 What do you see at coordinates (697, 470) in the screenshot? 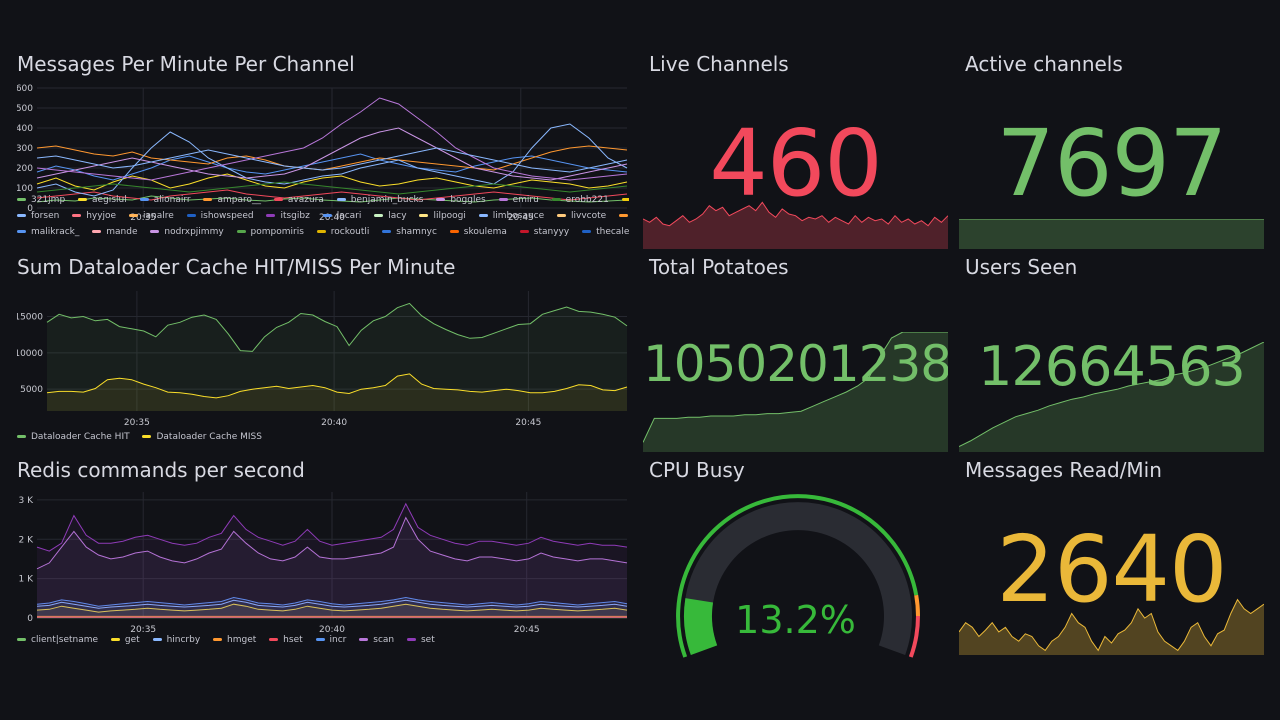
I see `panel-title: CPU Busy` at bounding box center [697, 470].